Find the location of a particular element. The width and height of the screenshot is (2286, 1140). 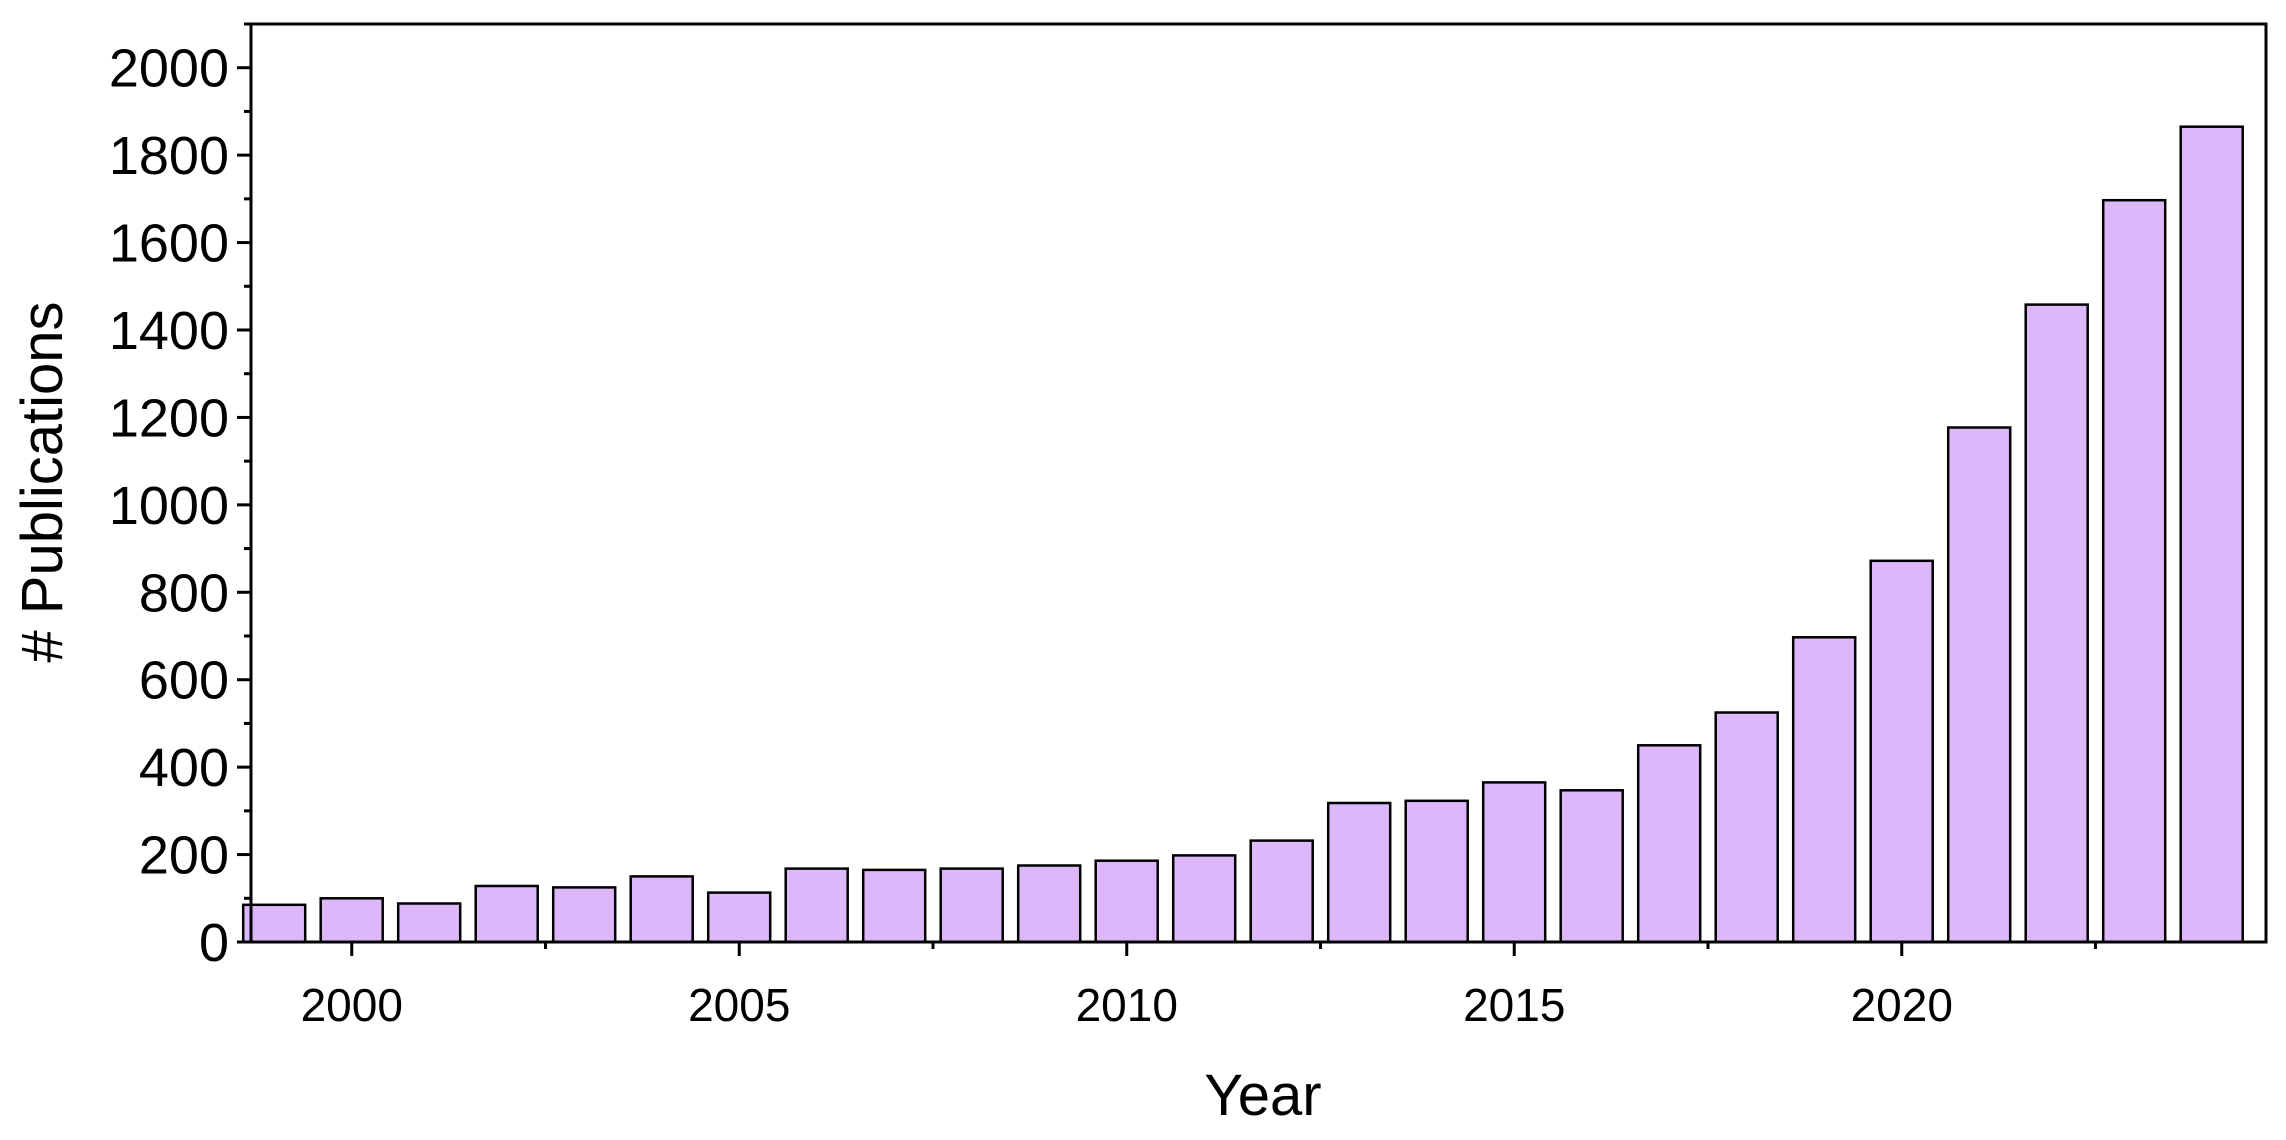

bar-2004 is located at coordinates (661, 909).